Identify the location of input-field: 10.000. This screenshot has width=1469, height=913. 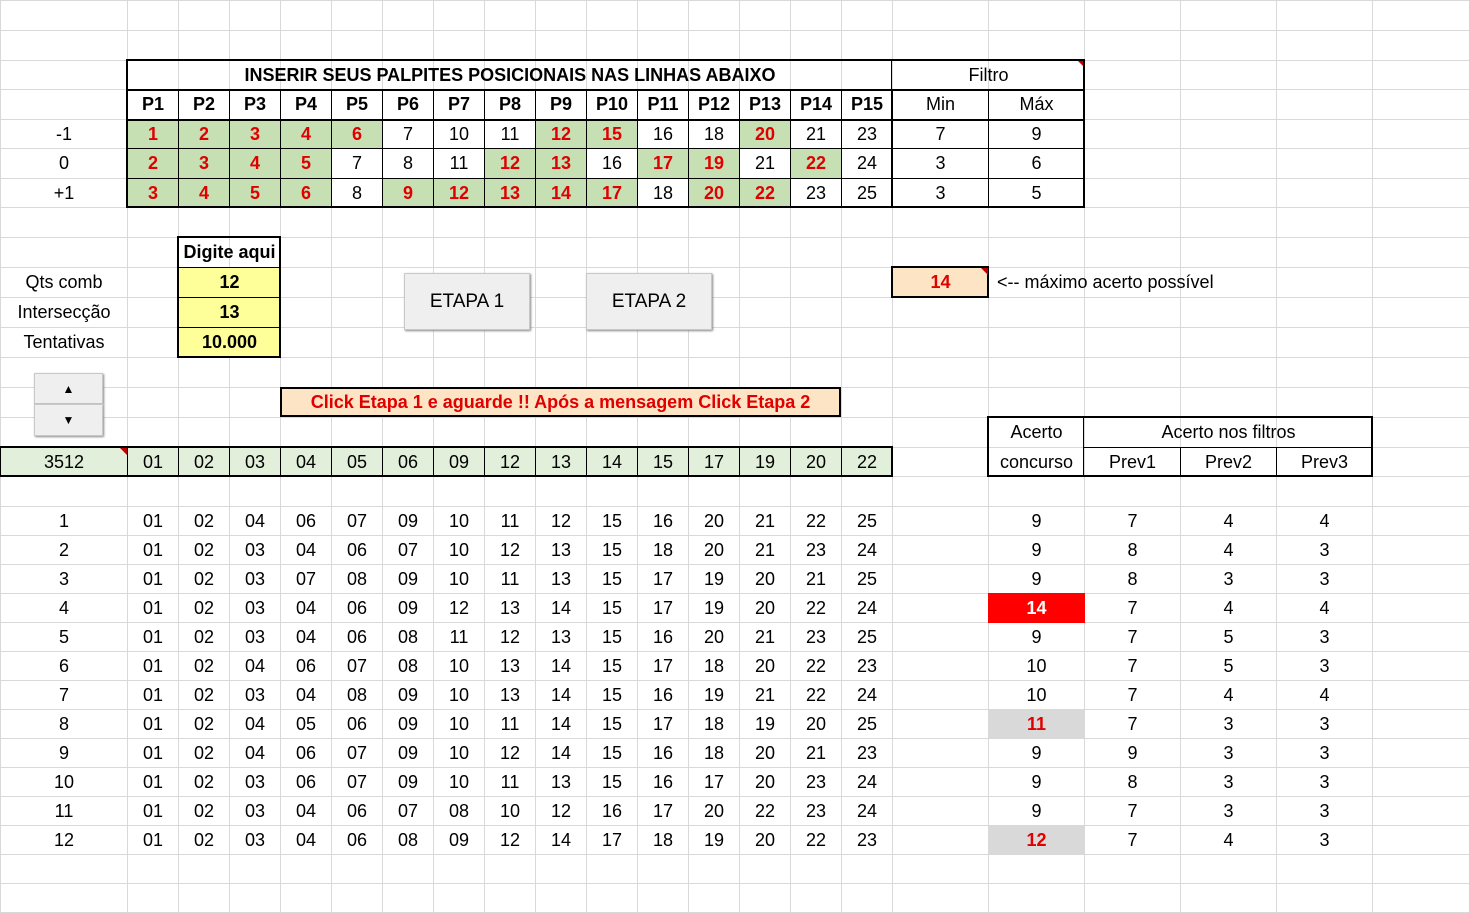
(229, 342).